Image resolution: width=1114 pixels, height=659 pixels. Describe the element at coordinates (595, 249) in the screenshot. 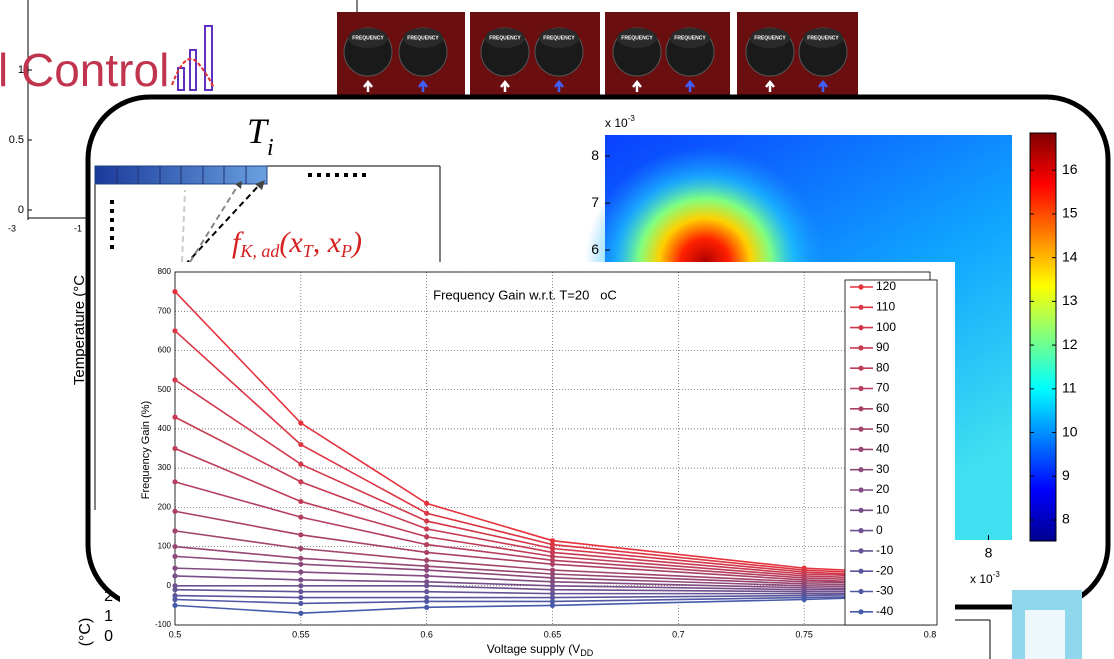

I see `y-tick-label: 6` at that location.